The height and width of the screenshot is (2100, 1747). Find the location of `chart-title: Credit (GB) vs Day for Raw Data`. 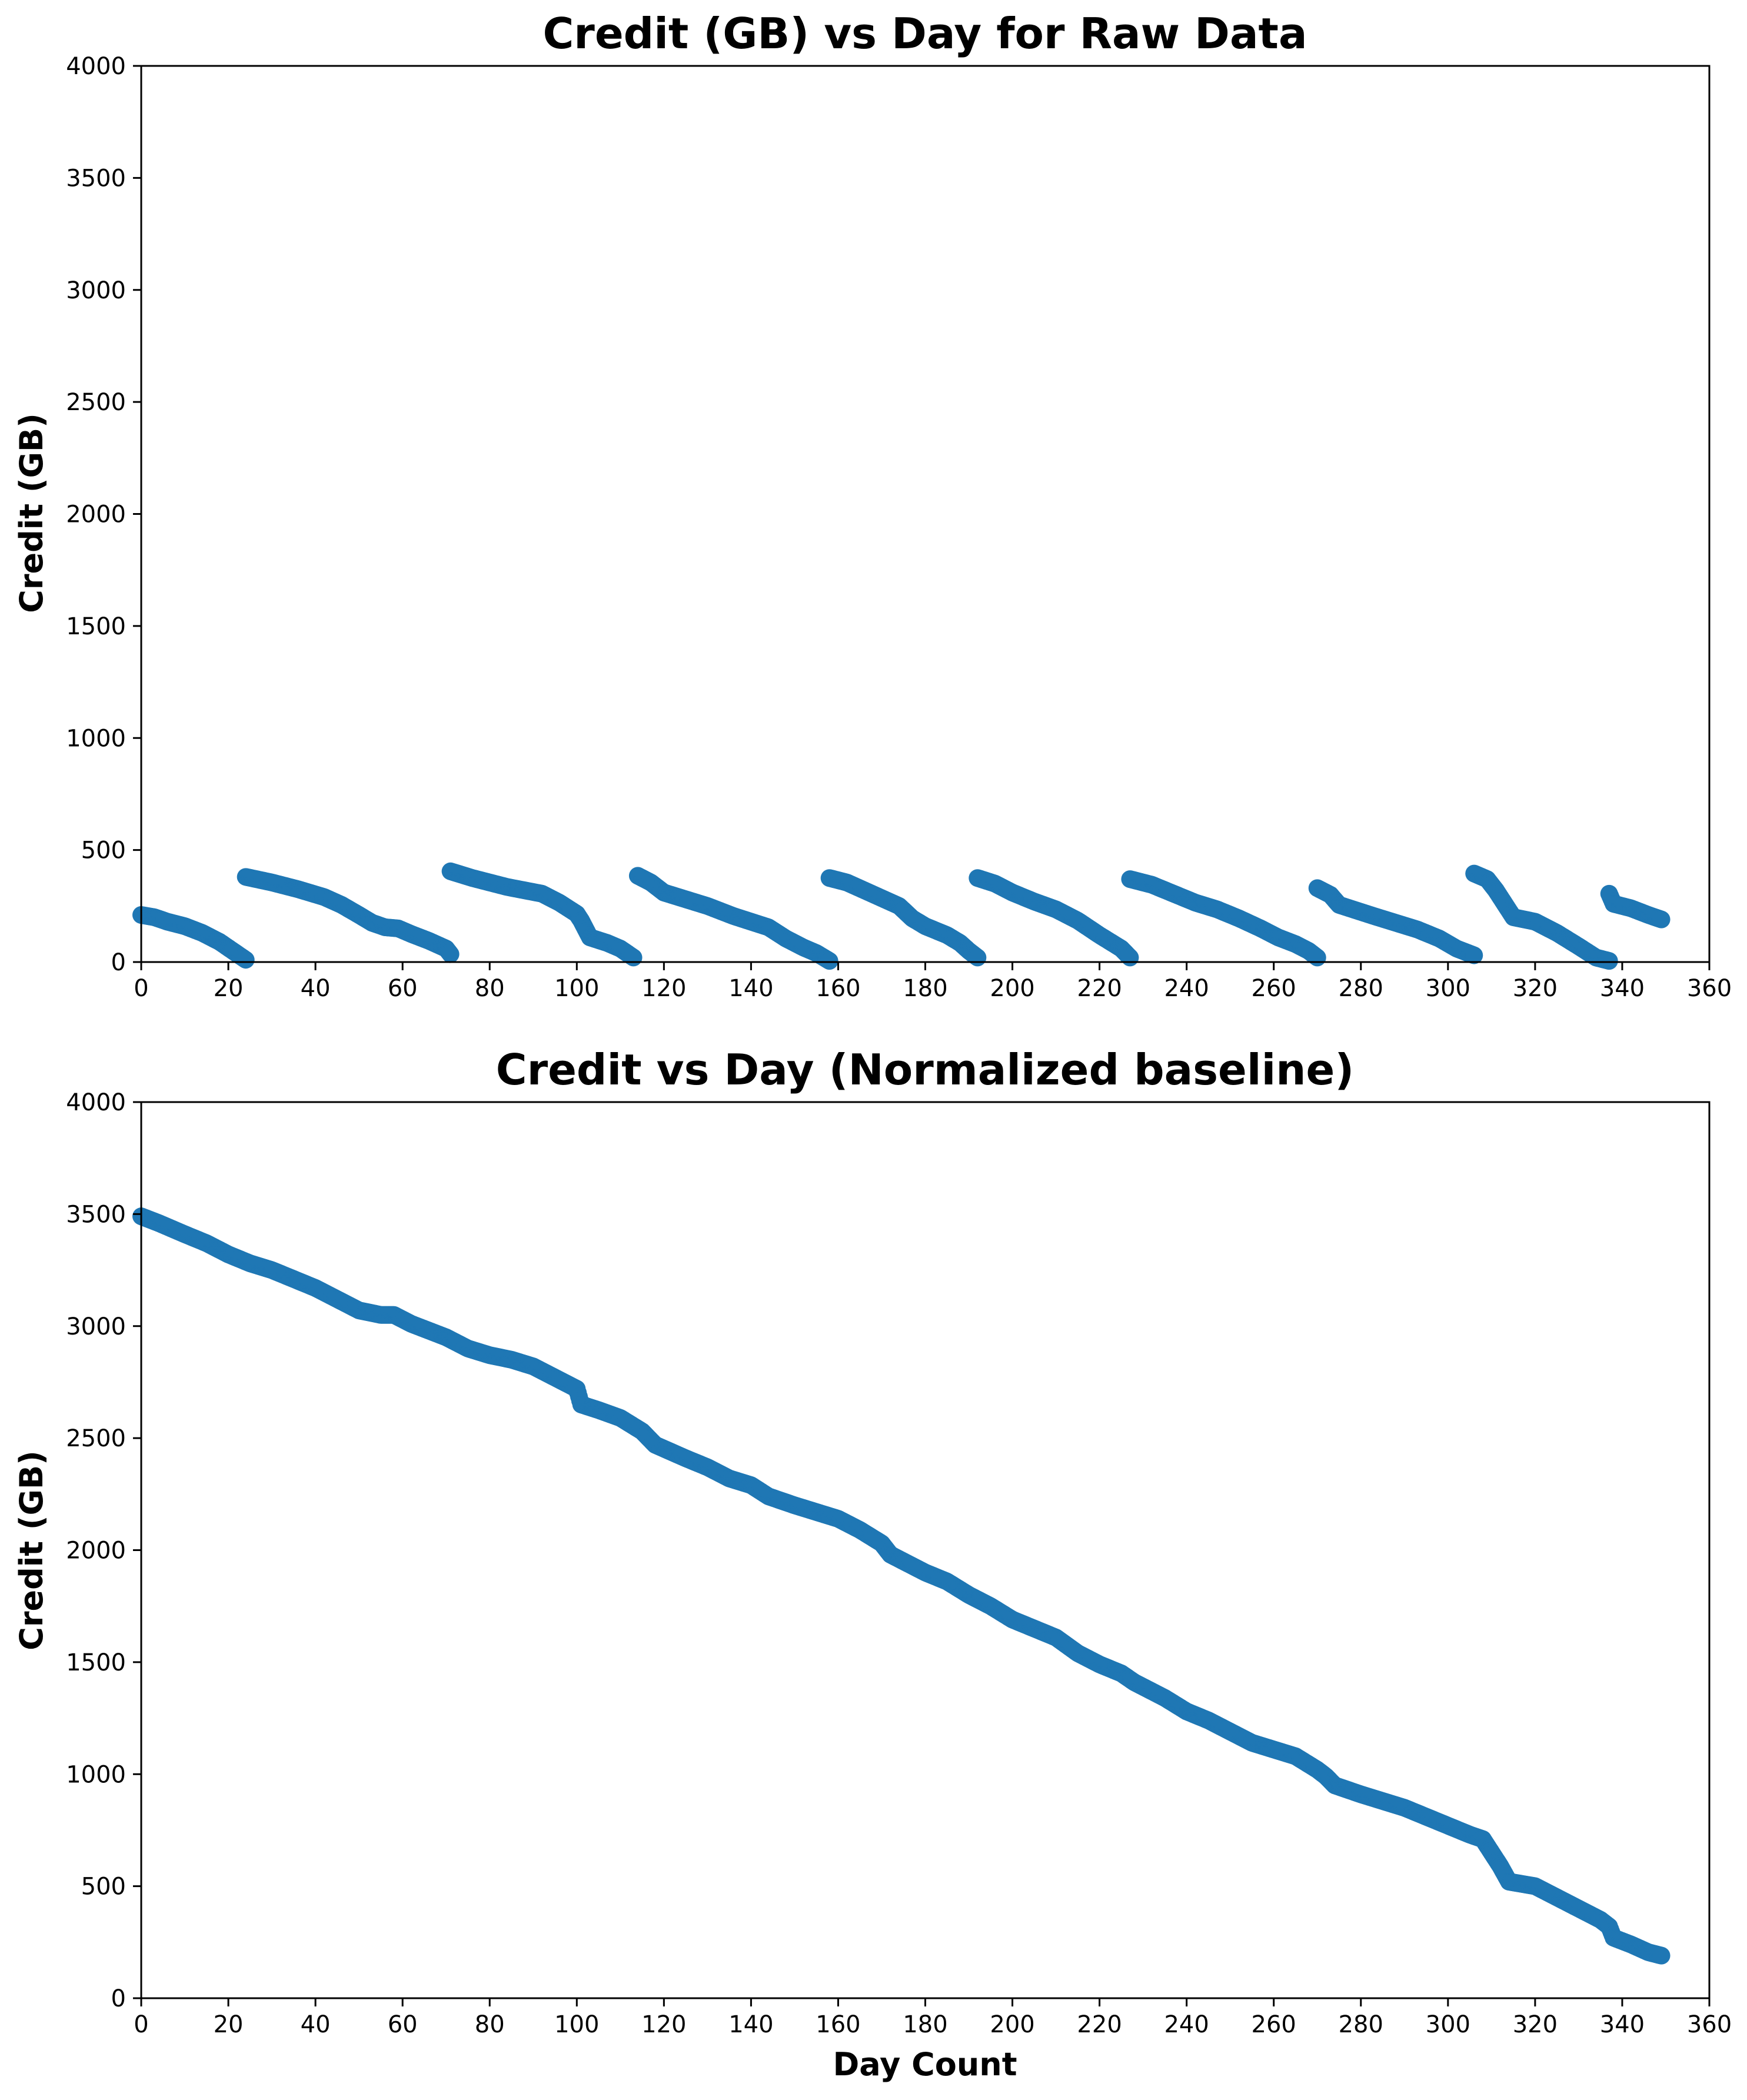

chart-title: Credit (GB) vs Day for Raw Data is located at coordinates (925, 33).